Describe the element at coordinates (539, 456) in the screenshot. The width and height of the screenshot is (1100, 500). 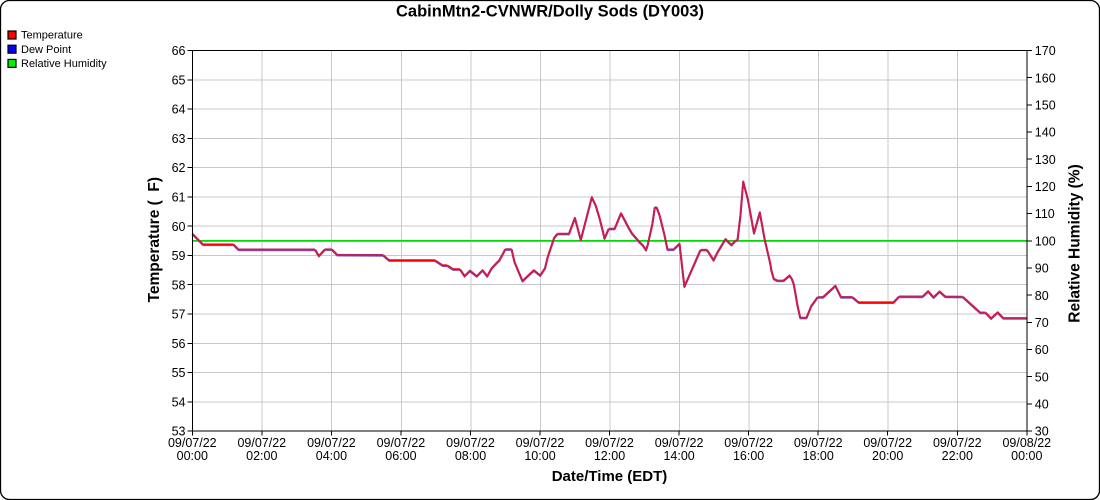
I see `svg-text: 10:00` at that location.